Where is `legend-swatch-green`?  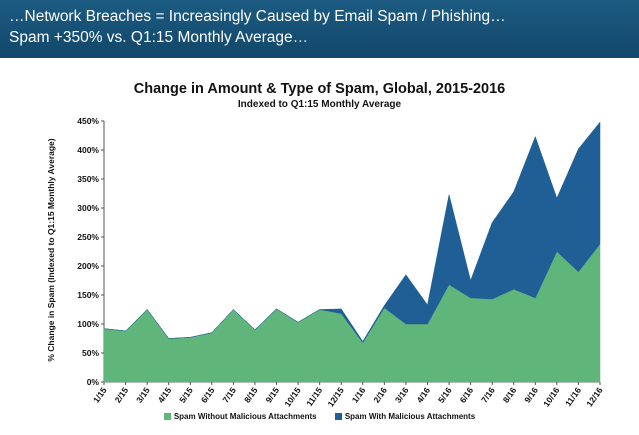
legend-swatch-green is located at coordinates (167, 416).